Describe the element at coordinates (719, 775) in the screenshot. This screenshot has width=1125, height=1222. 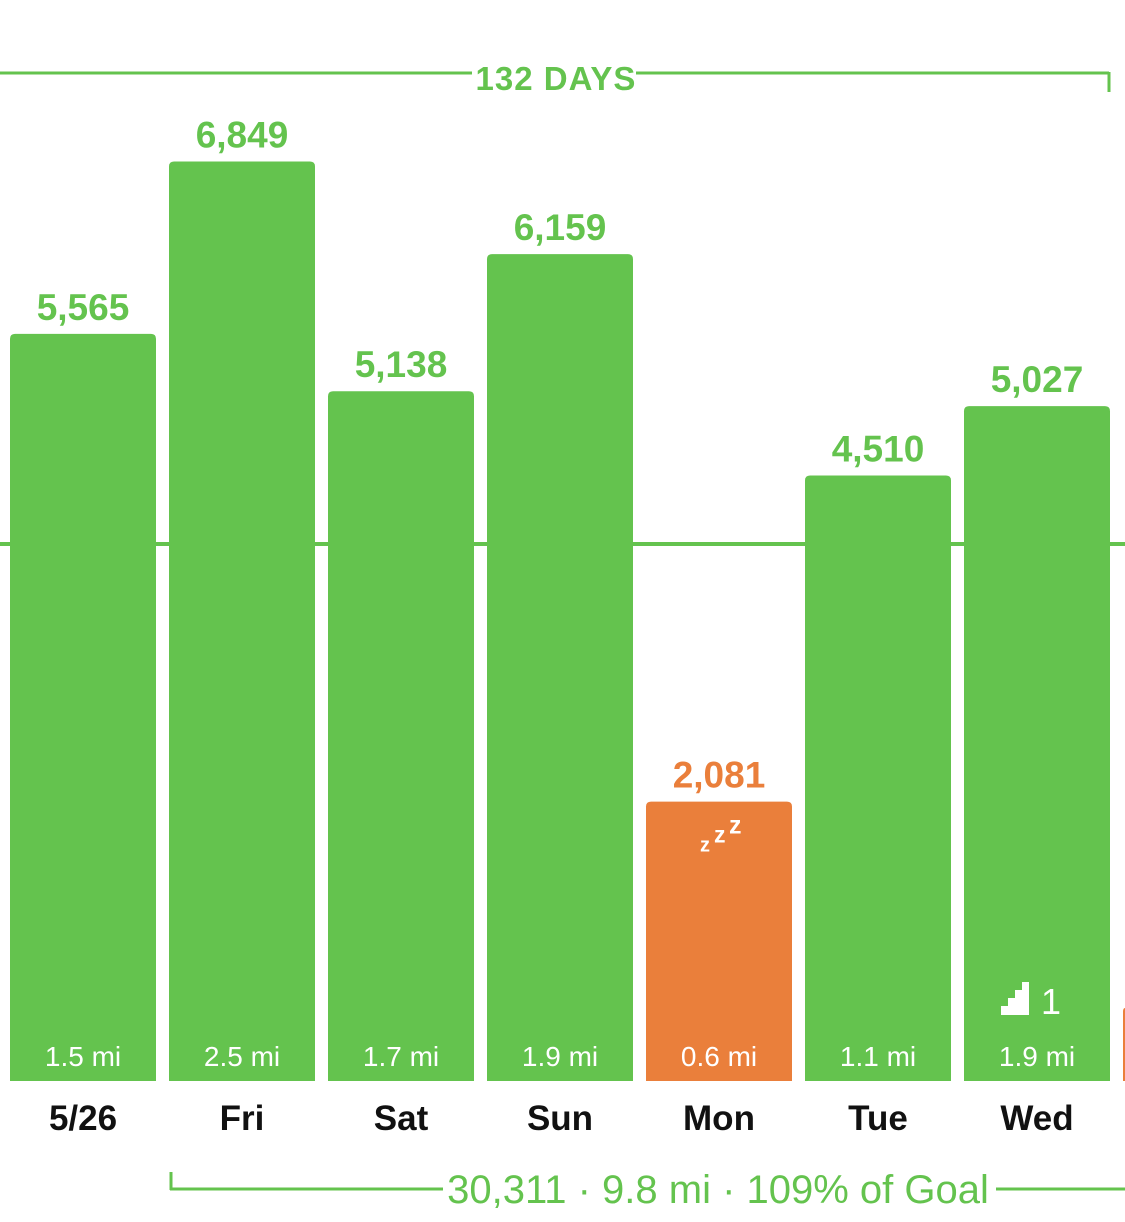
I see `step-value-label: 2,081` at that location.